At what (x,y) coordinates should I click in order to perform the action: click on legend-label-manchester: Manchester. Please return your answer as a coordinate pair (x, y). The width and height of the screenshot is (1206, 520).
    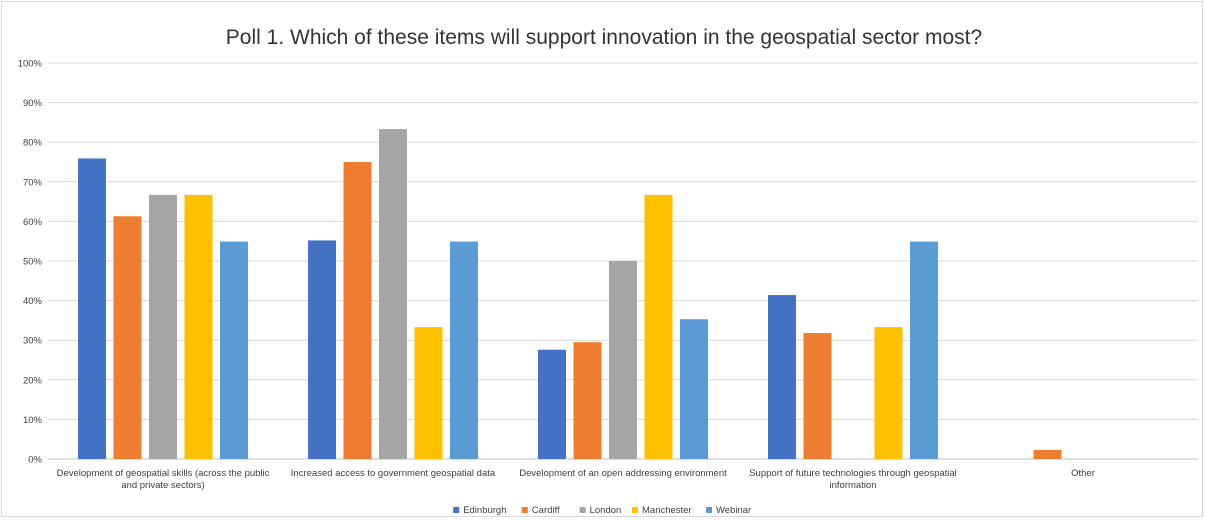
    Looking at the image, I should click on (667, 510).